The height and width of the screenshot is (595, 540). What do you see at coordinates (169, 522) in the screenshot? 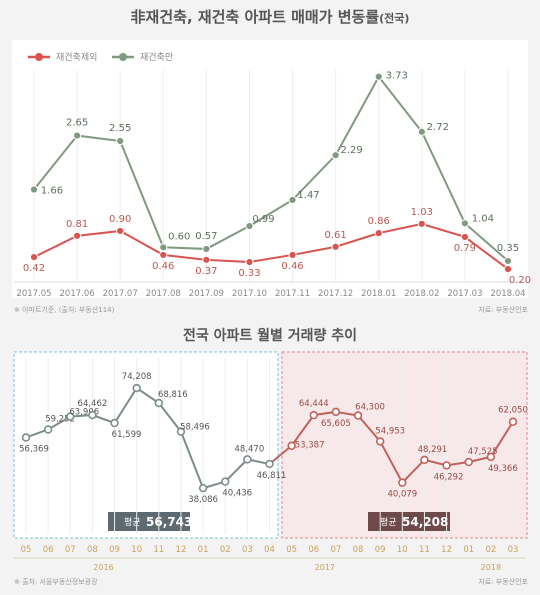
I see `avg-badge-1-value: 56,743` at bounding box center [169, 522].